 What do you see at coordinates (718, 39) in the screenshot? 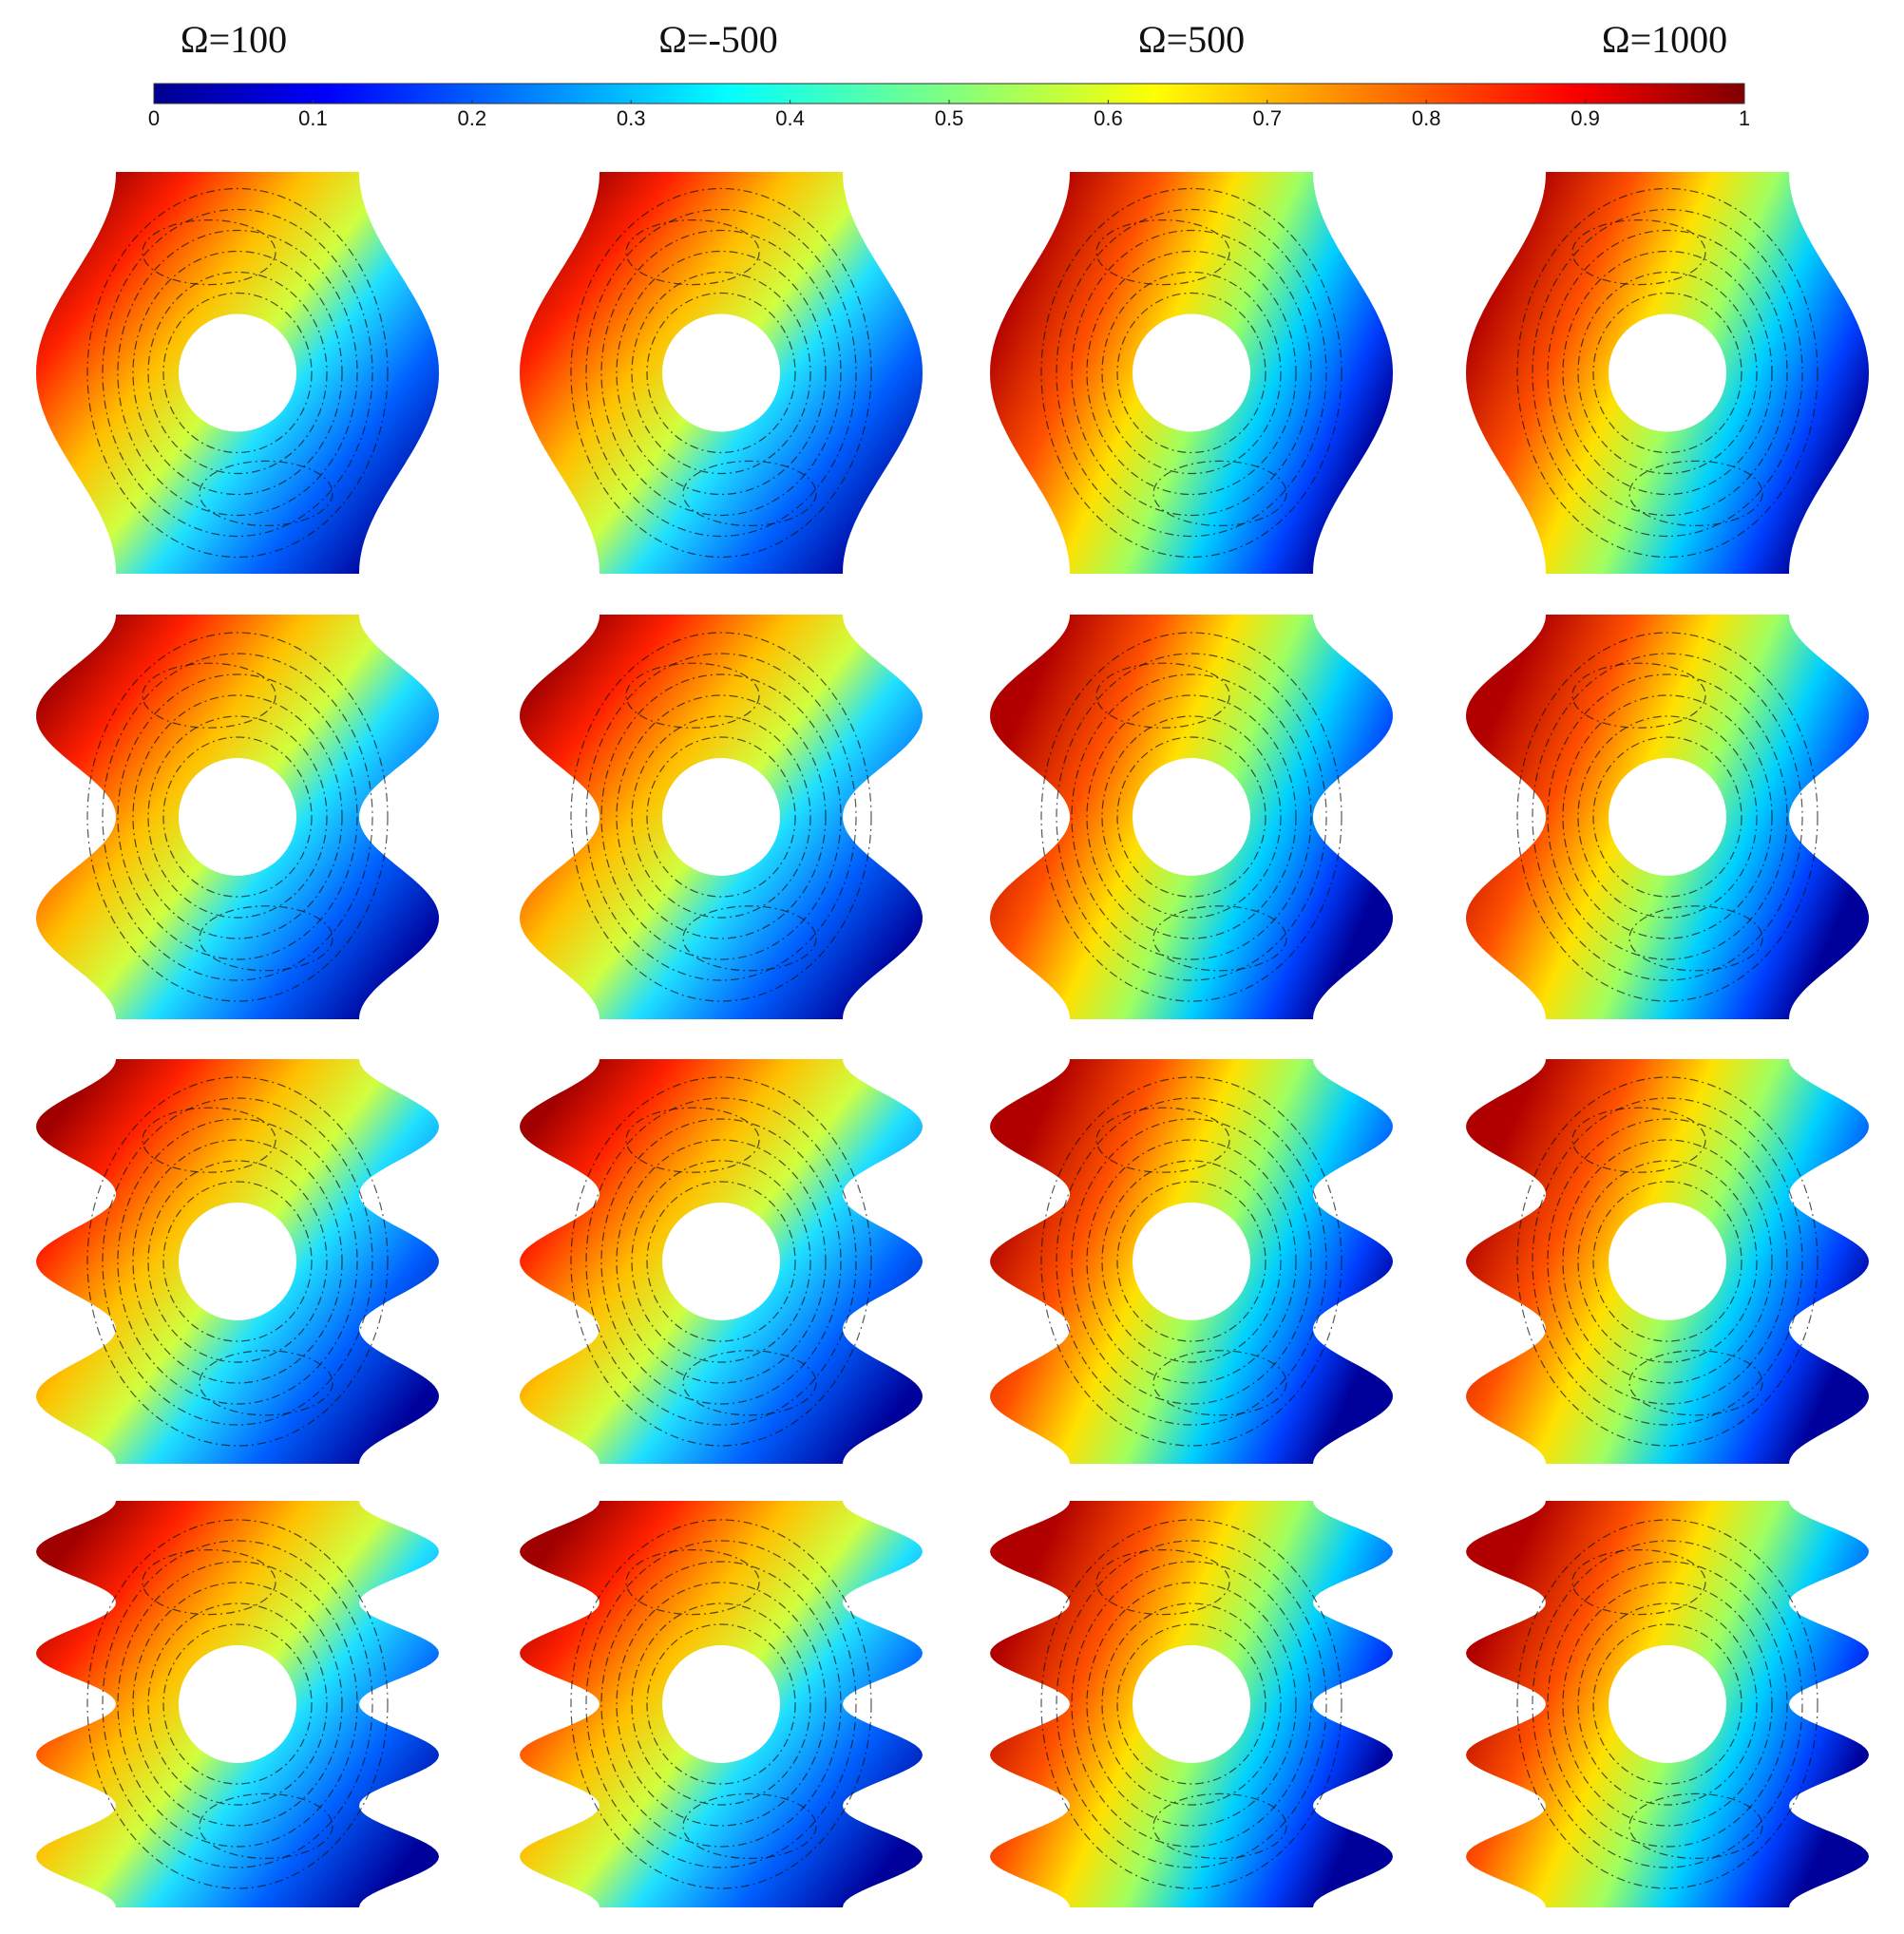
I see `column-label: Ω=-500` at bounding box center [718, 39].